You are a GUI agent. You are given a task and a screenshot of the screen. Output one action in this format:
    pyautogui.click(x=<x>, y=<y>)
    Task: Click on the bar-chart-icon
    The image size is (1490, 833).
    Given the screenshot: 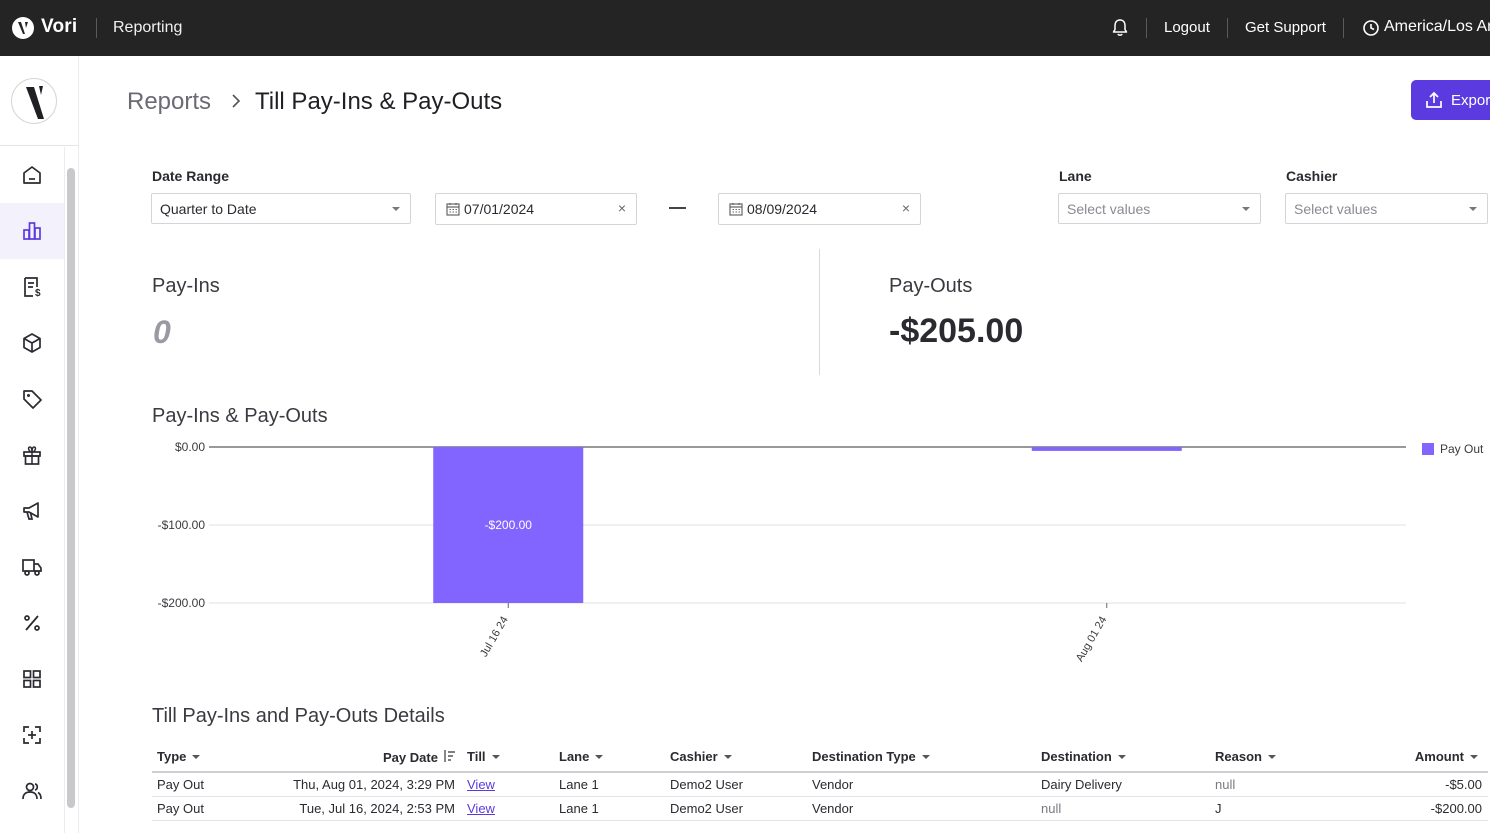 What is the action you would take?
    pyautogui.click(x=32, y=231)
    